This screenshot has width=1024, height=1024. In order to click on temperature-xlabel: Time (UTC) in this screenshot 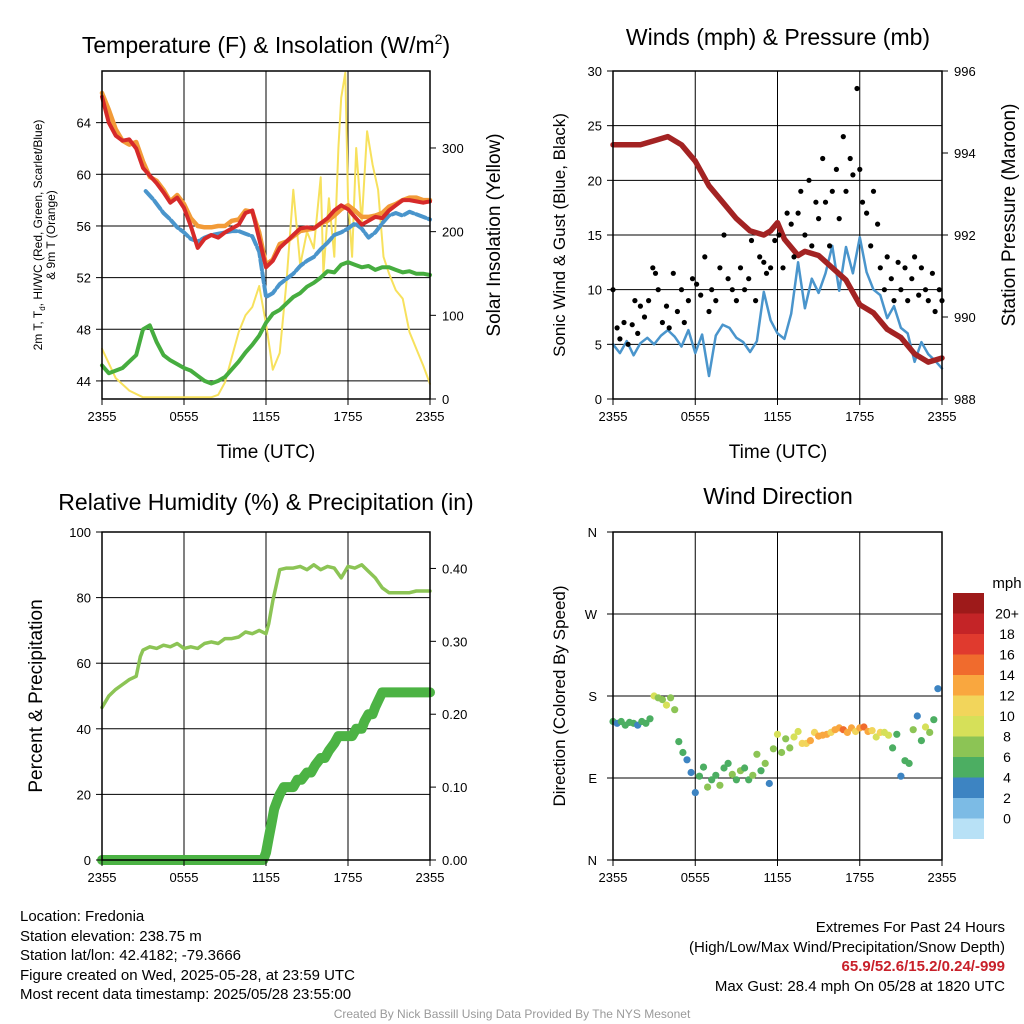, I will do `click(266, 452)`.